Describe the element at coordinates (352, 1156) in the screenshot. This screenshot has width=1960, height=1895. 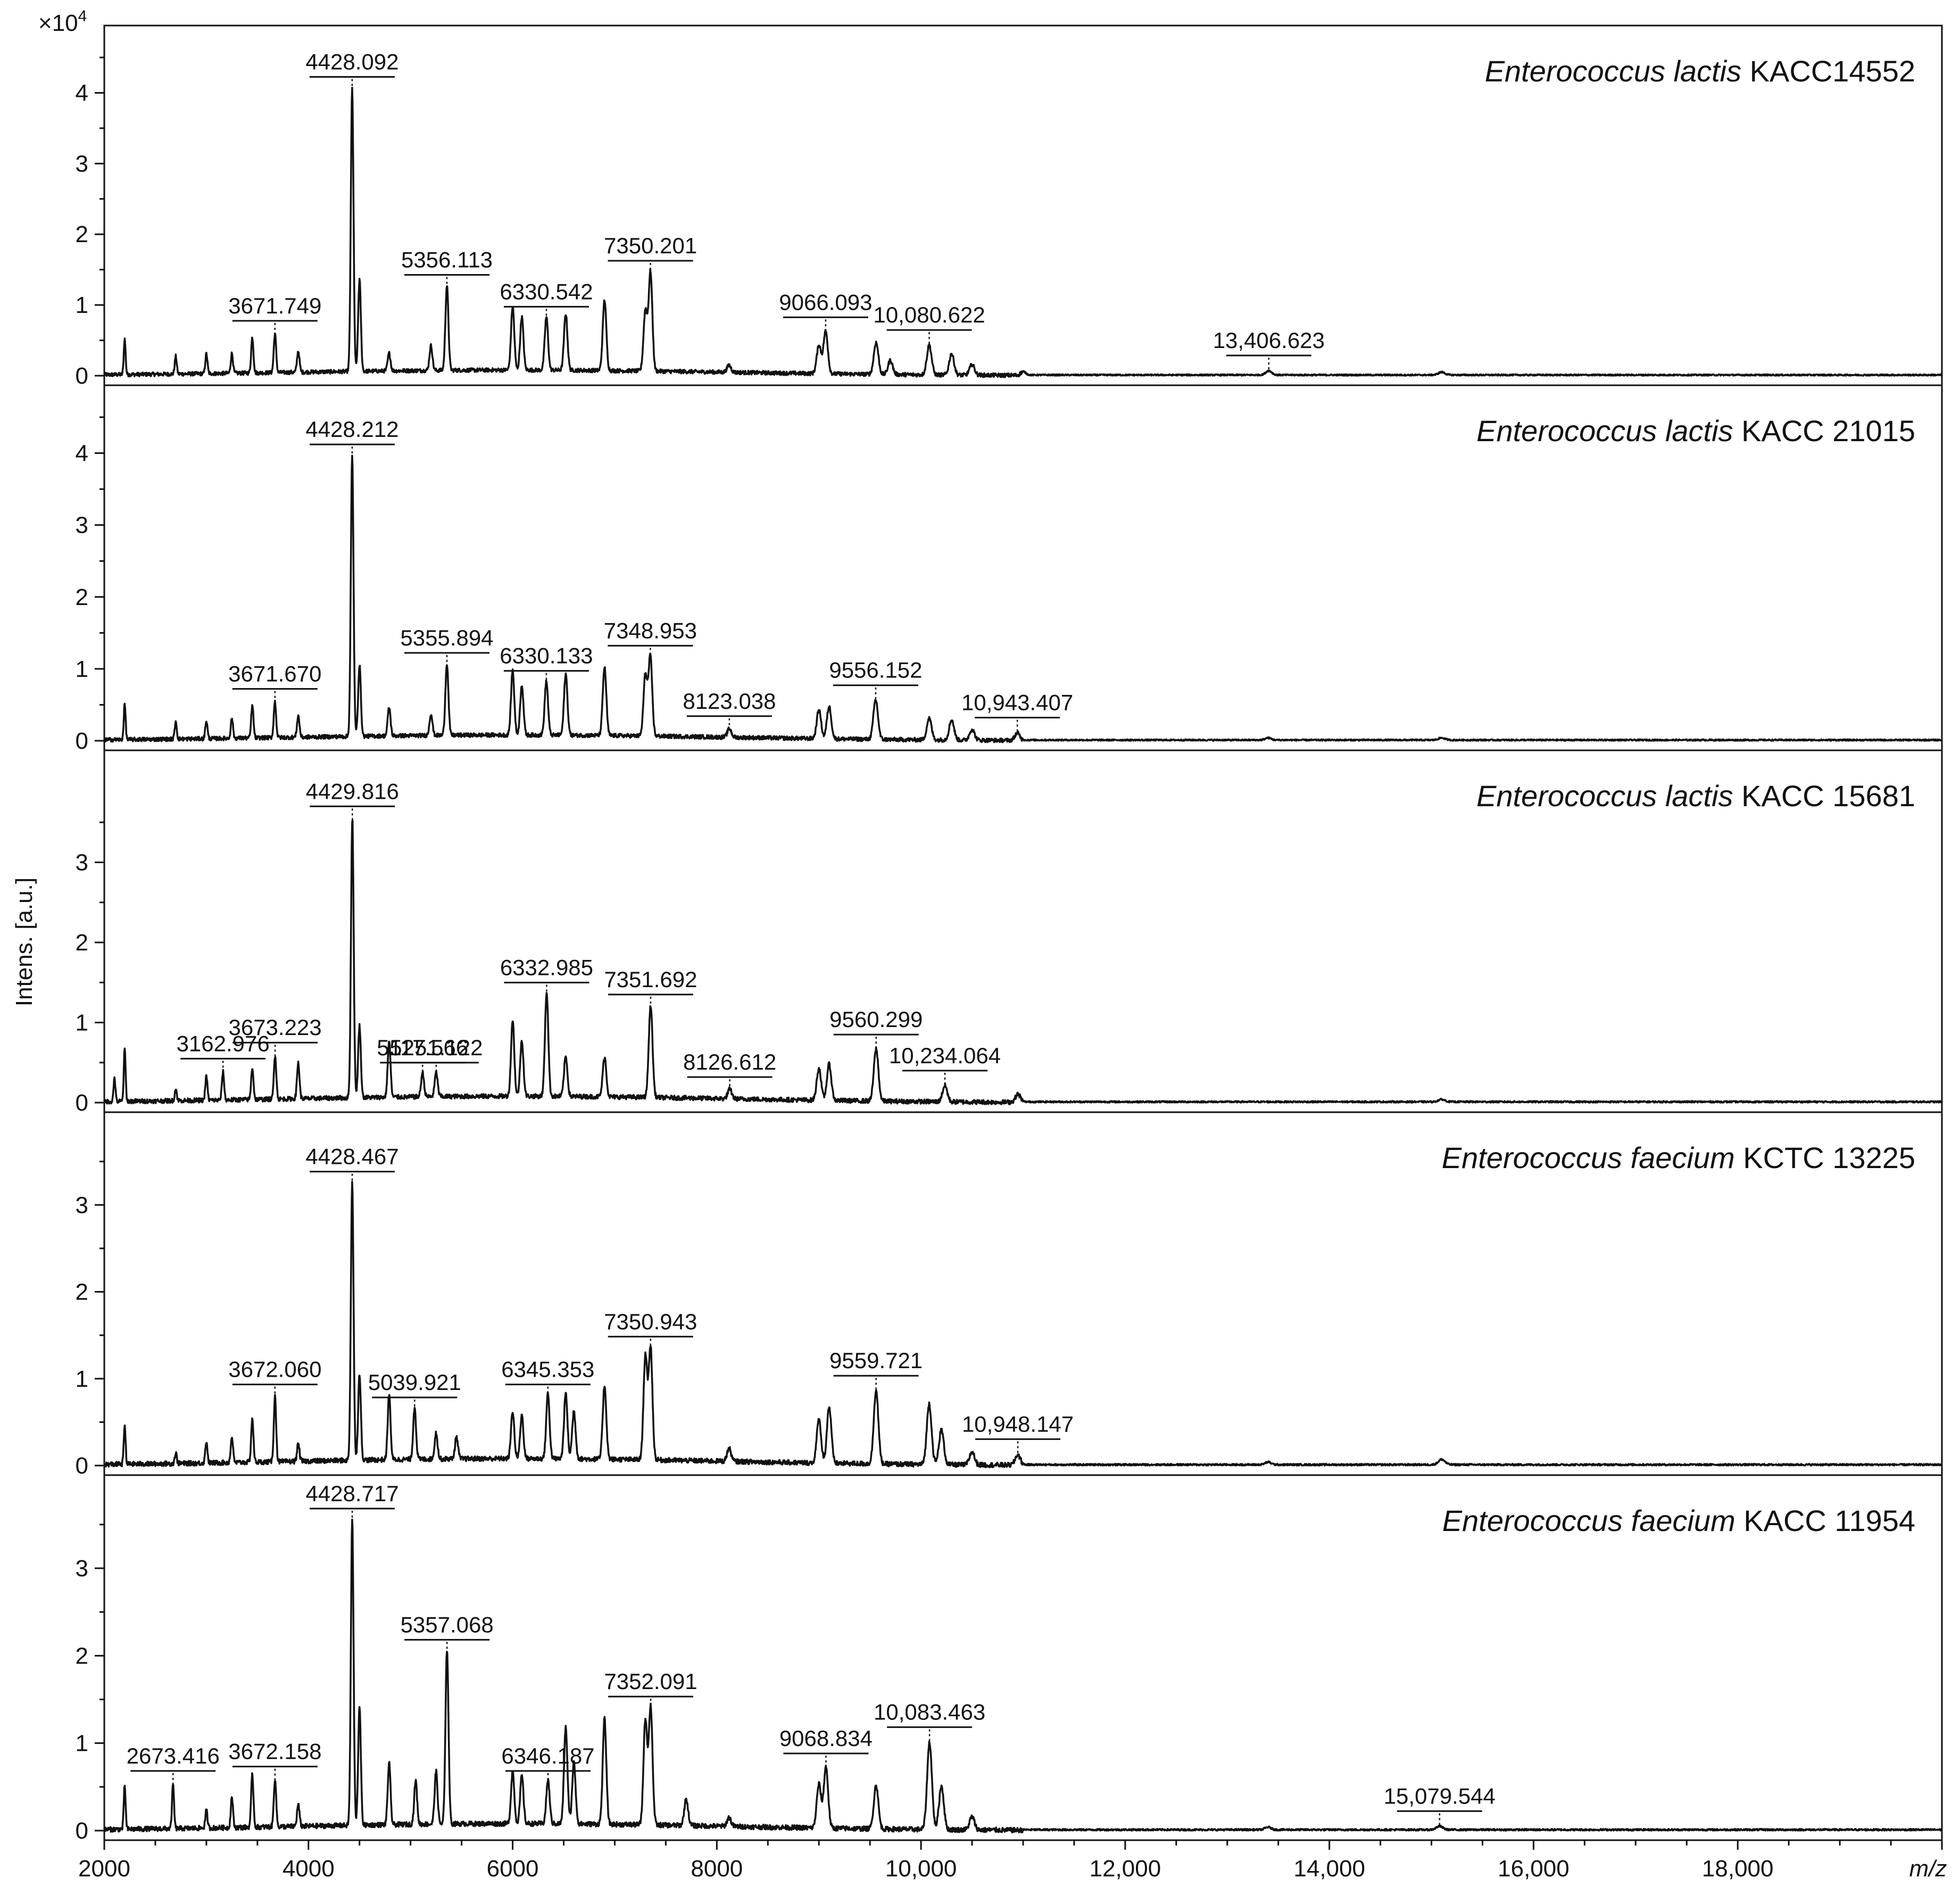
I see `peak-label: 4428.467` at that location.